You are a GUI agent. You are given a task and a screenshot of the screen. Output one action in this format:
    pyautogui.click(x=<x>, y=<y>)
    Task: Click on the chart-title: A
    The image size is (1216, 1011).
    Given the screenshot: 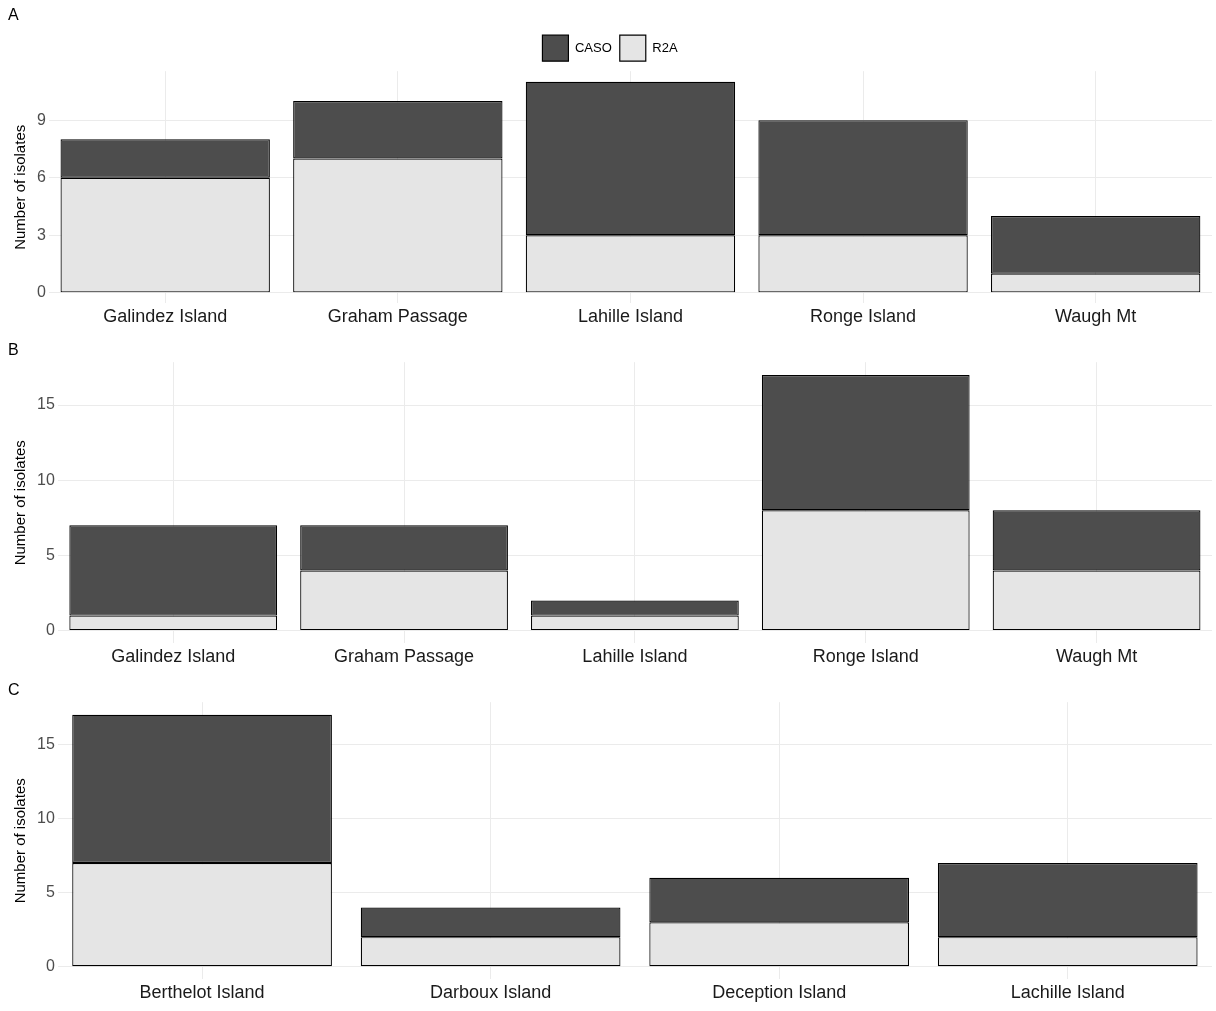 What is the action you would take?
    pyautogui.click(x=13, y=15)
    